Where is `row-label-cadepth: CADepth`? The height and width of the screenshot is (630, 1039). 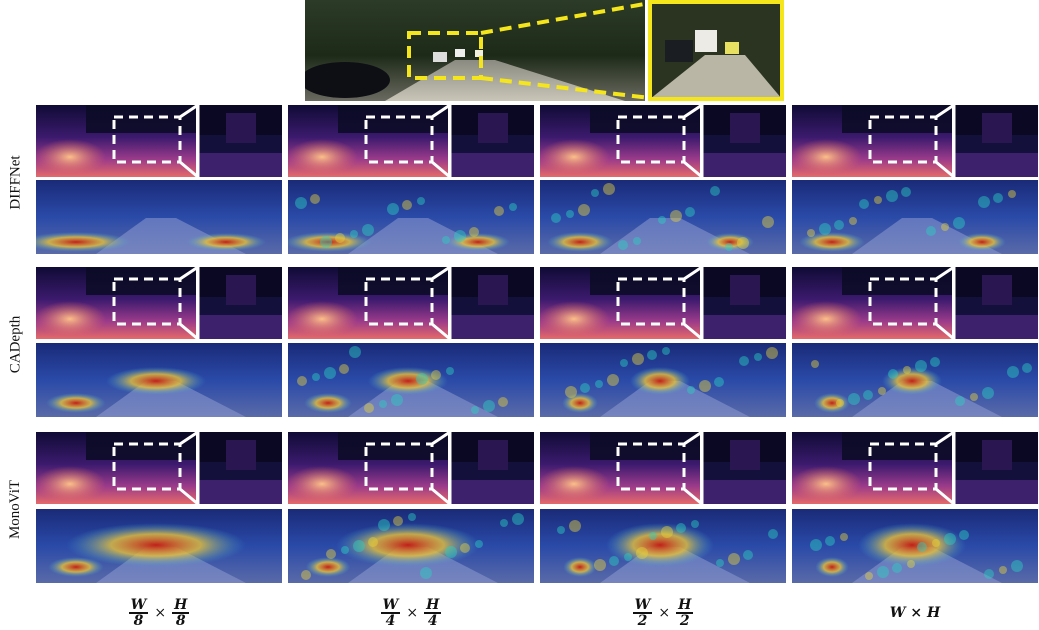 row-label-cadepth: CADepth is located at coordinates (15, 344).